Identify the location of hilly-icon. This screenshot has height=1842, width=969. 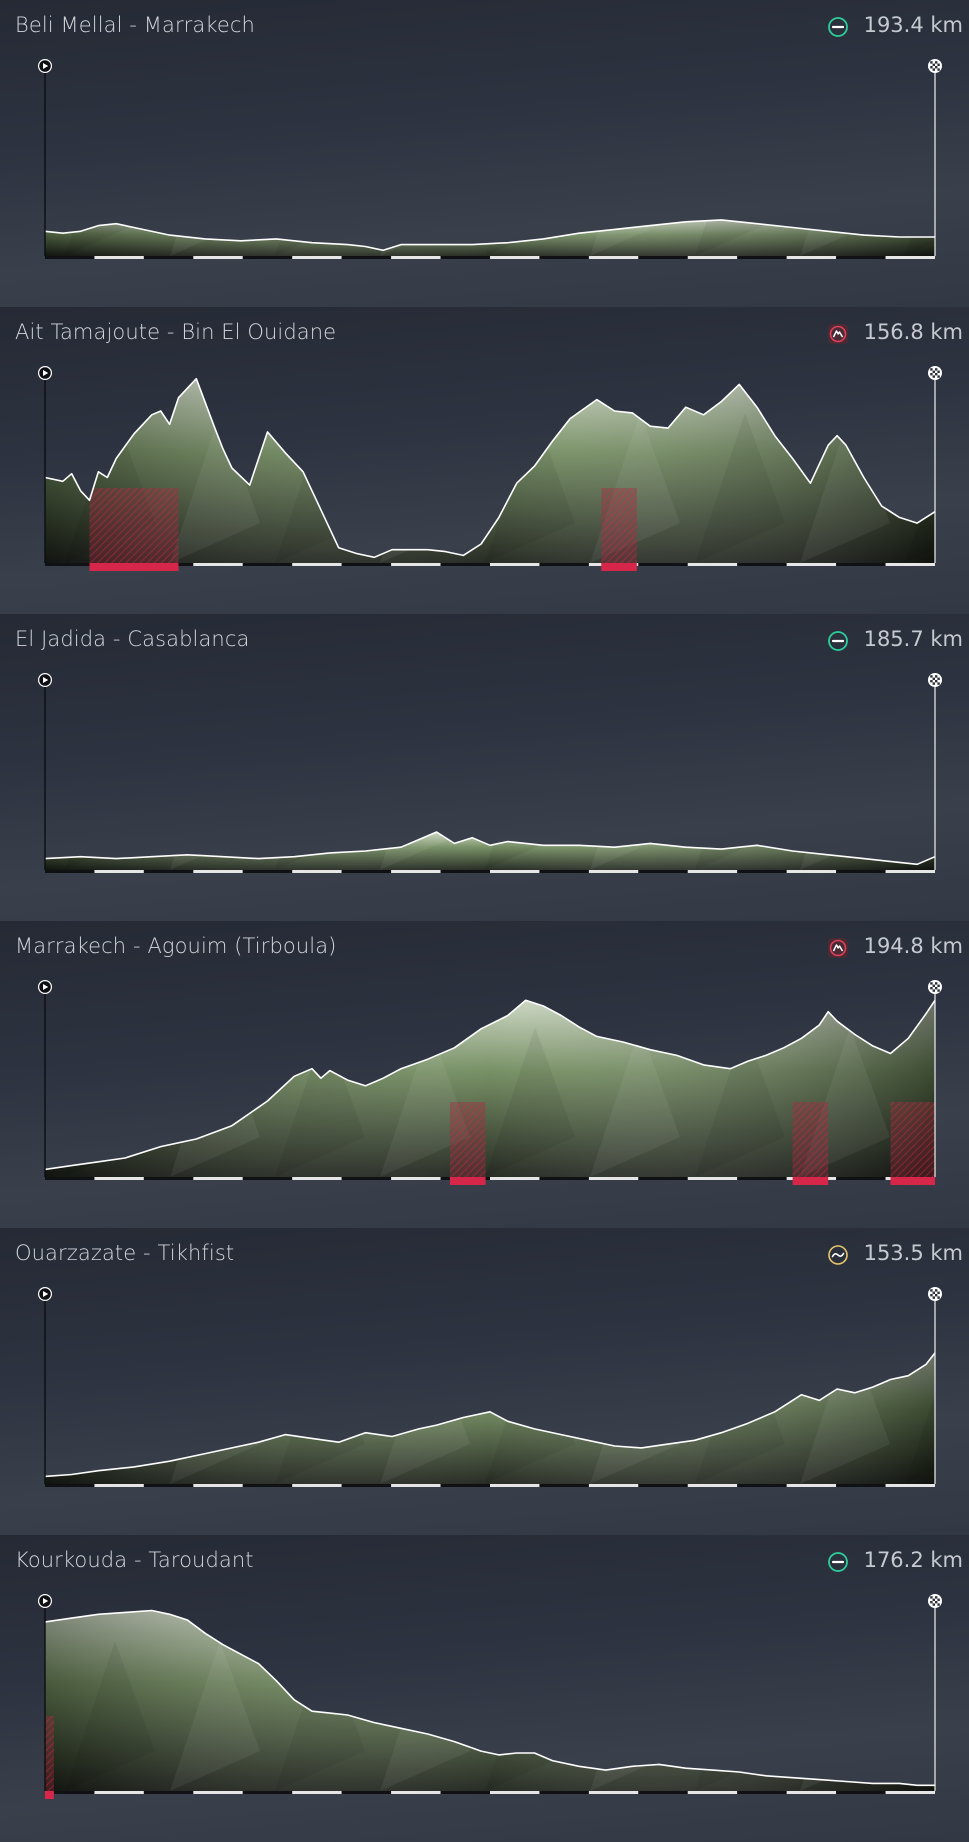
(838, 1255).